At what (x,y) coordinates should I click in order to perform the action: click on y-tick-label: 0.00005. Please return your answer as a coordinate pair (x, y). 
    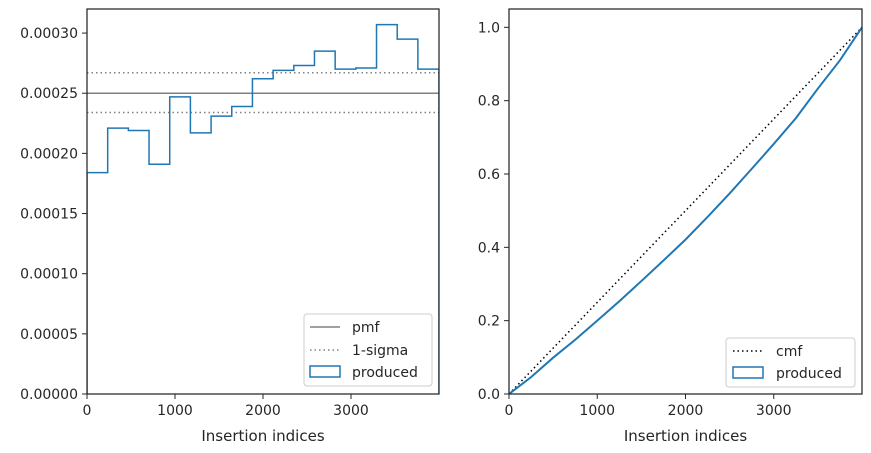
    Looking at the image, I should click on (49, 335).